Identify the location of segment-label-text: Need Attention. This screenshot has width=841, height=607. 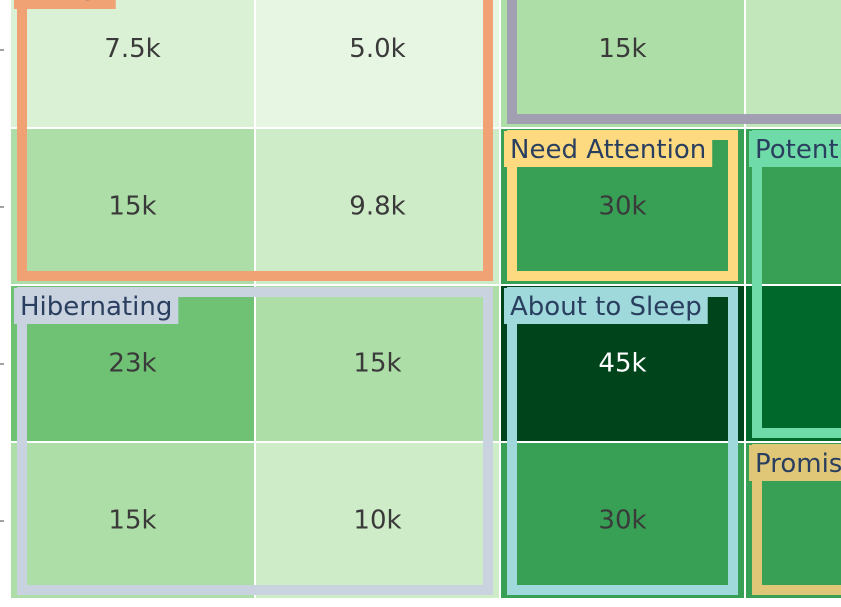
(608, 150).